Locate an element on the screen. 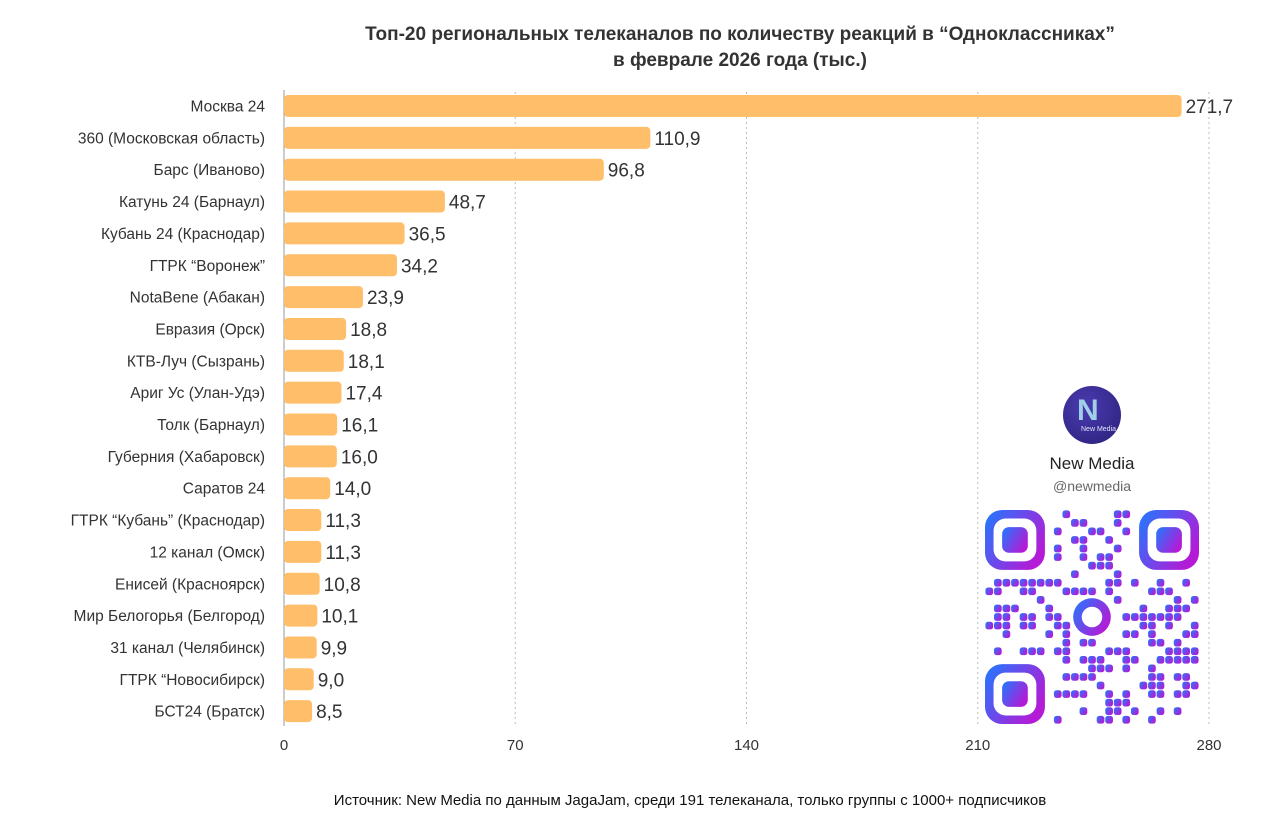 This screenshot has height=839, width=1280. brand-block: N New Media New Media @newmedia is located at coordinates (1092, 440).